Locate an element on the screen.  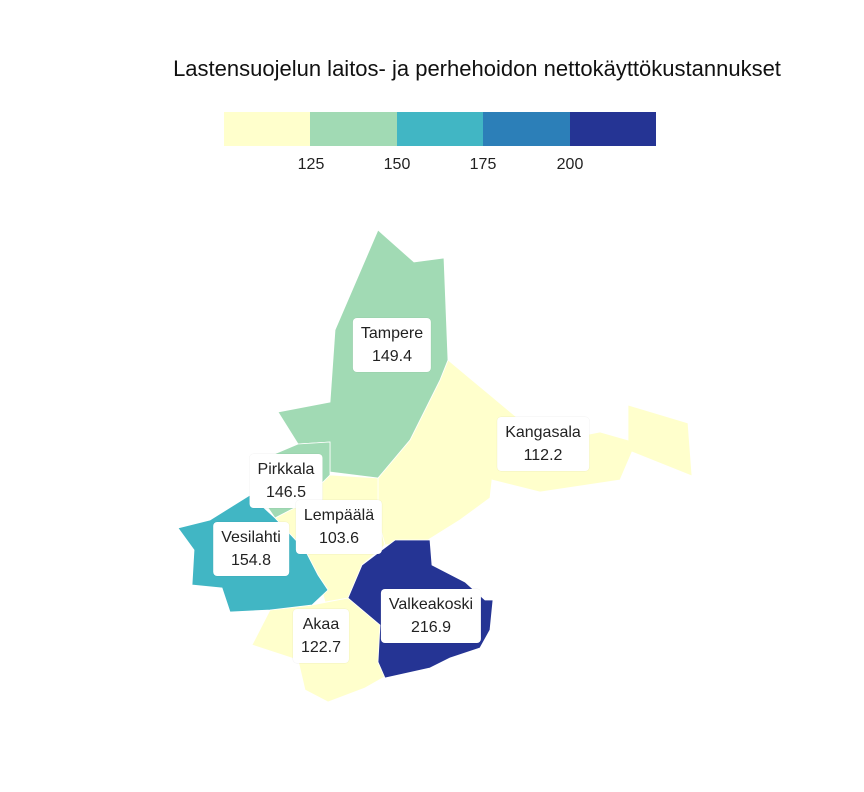
label-vesilahti: Vesilahti 154.8 is located at coordinates (251, 549).